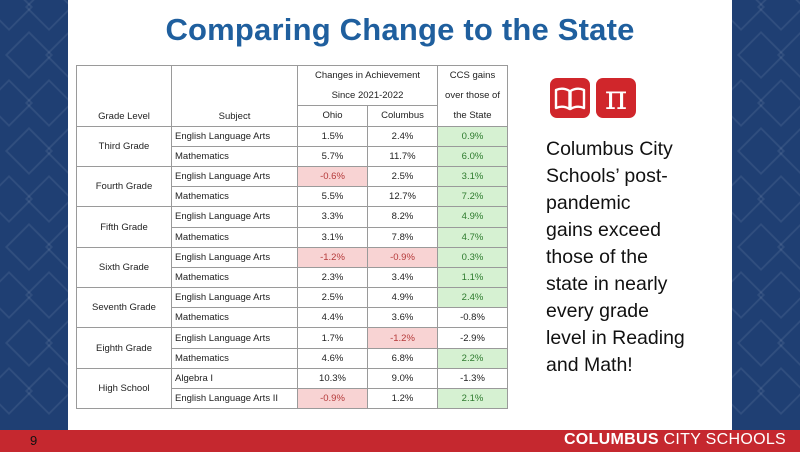 The image size is (800, 452). Describe the element at coordinates (588, 203) in the screenshot. I see `summary-line: pandemic` at that location.